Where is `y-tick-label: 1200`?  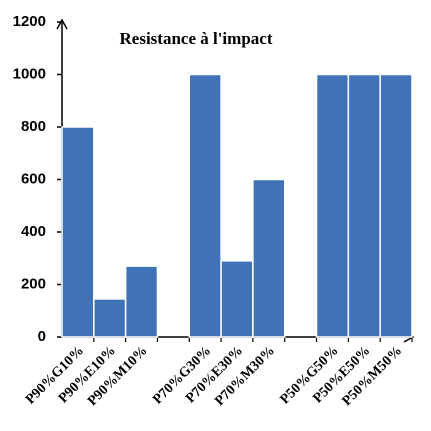 y-tick-label: 1200 is located at coordinates (29, 21).